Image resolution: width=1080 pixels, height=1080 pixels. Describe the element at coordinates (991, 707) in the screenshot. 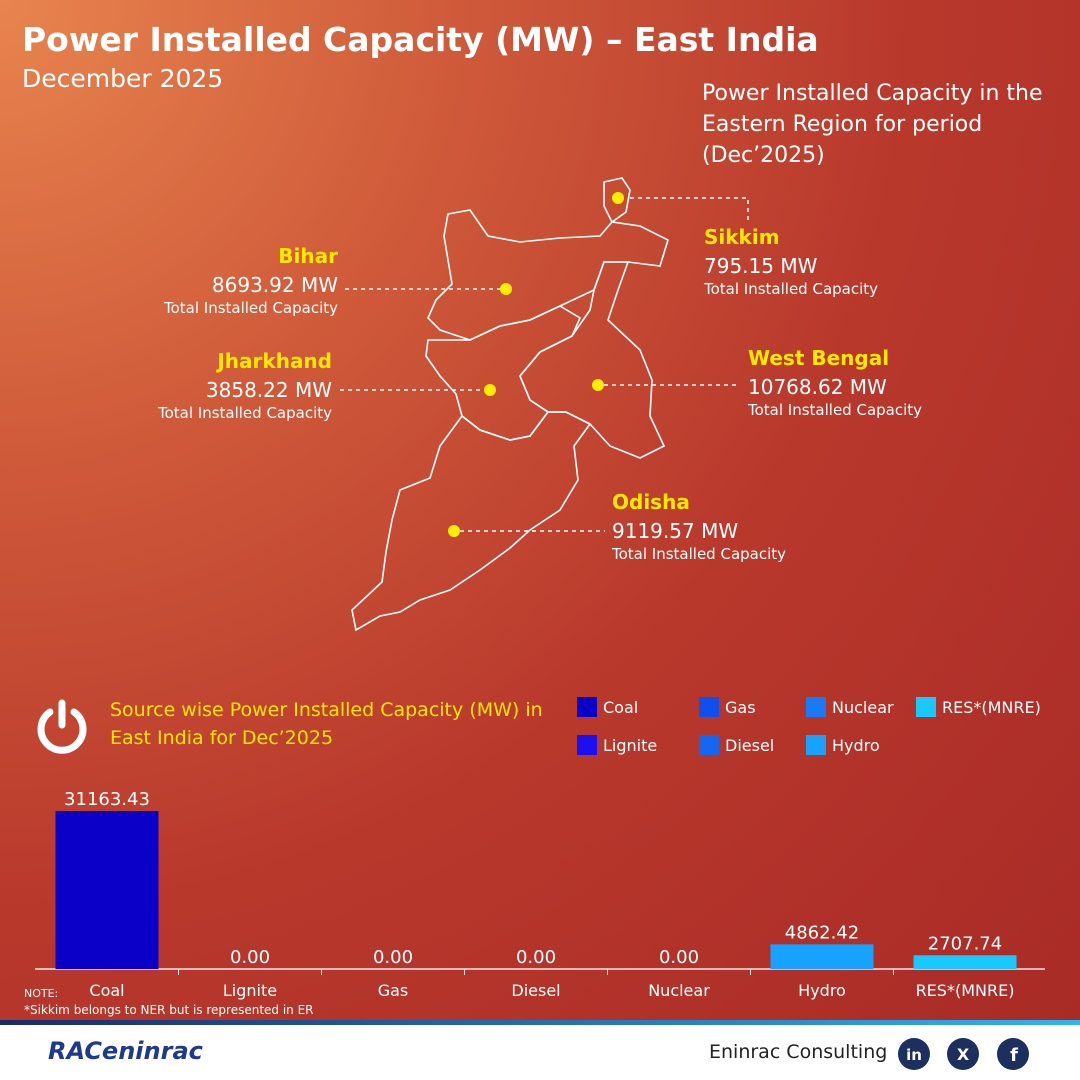

I see `legend-label: RES*(MNRE)` at that location.